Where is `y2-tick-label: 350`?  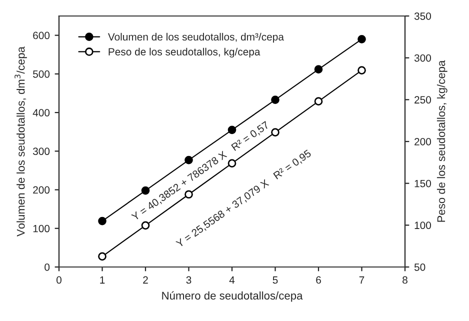
y2-tick-label: 350 is located at coordinates (422, 16).